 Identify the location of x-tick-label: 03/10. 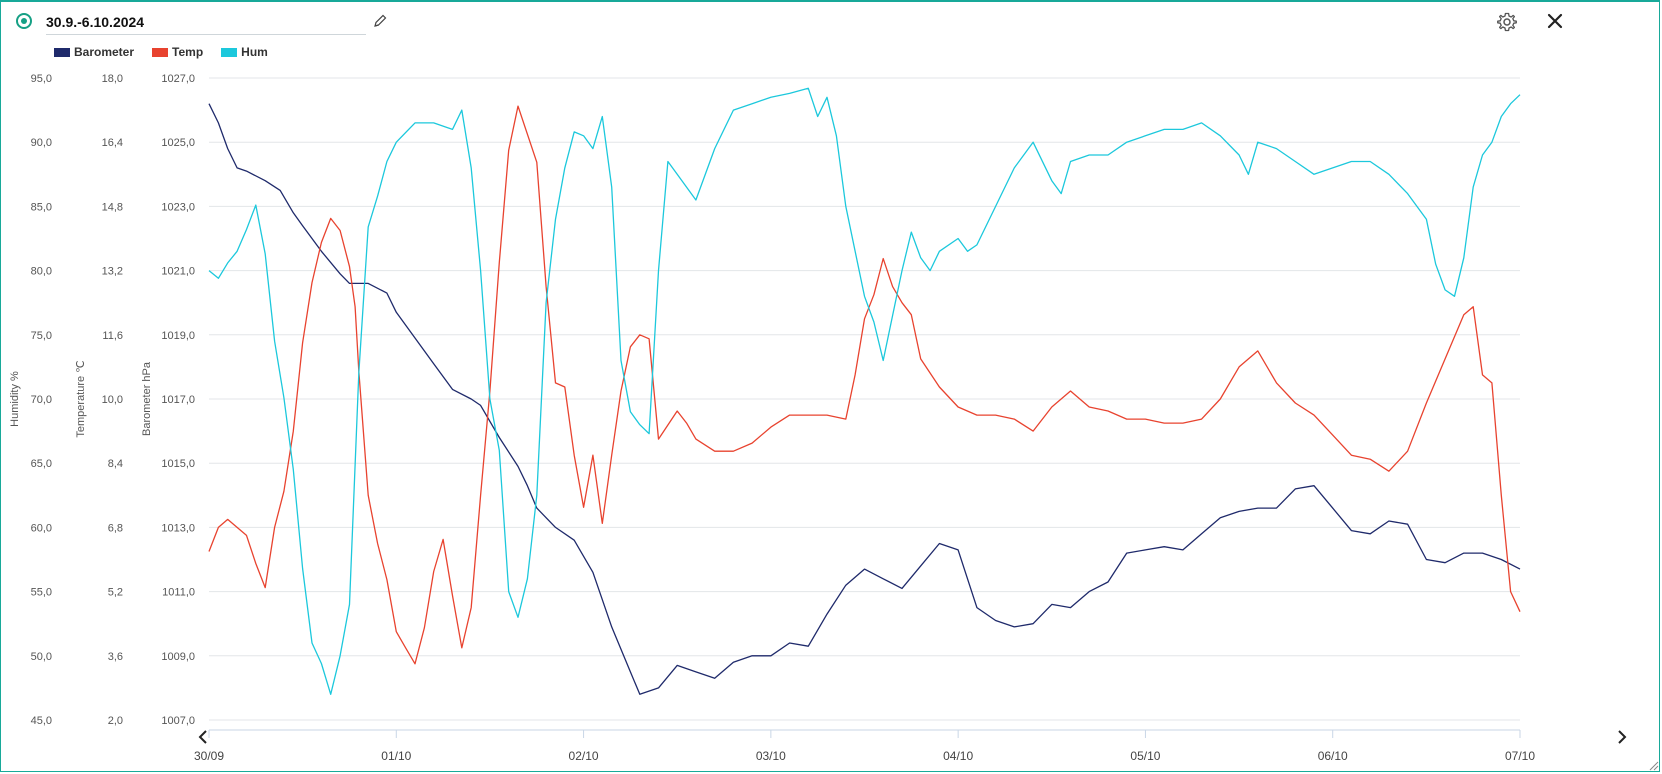
(771, 756).